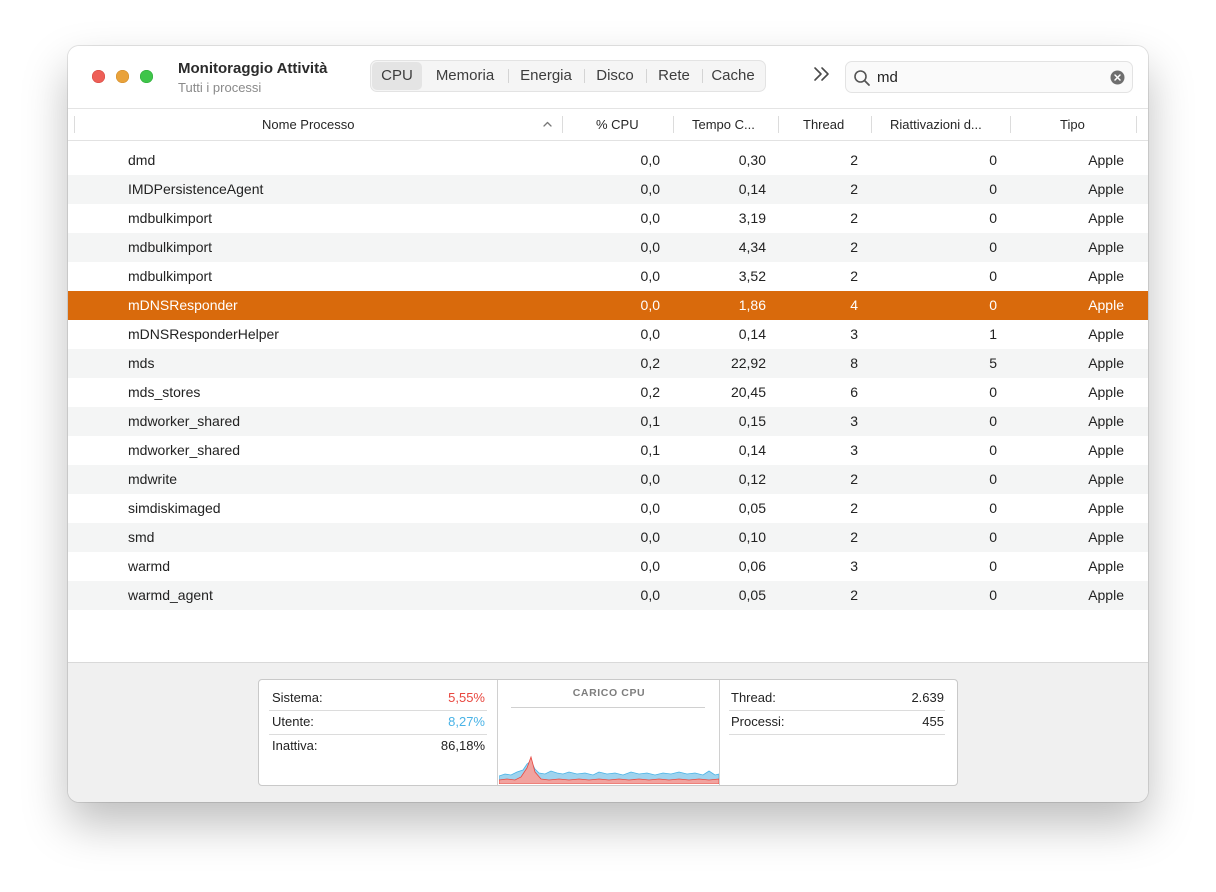 This screenshot has height=892, width=1216. Describe the element at coordinates (608, 189) in the screenshot. I see `table-row: IMDPersistenceAgent 0,0 0,14 2 0 Apple` at that location.